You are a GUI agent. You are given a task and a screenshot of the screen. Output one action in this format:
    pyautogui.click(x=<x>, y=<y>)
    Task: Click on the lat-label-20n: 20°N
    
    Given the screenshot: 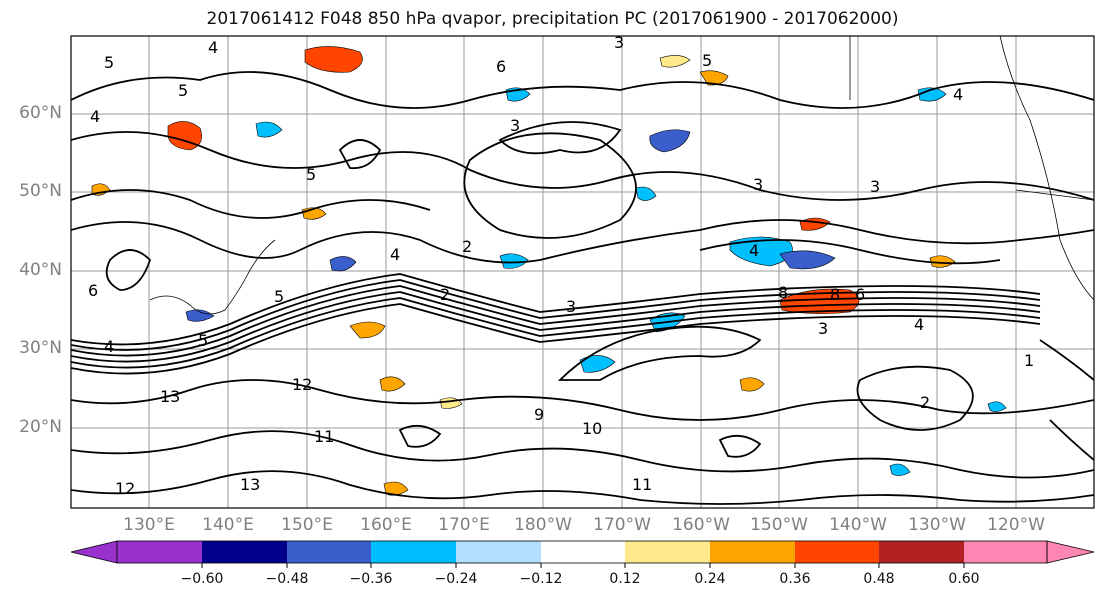 What is the action you would take?
    pyautogui.click(x=40, y=427)
    